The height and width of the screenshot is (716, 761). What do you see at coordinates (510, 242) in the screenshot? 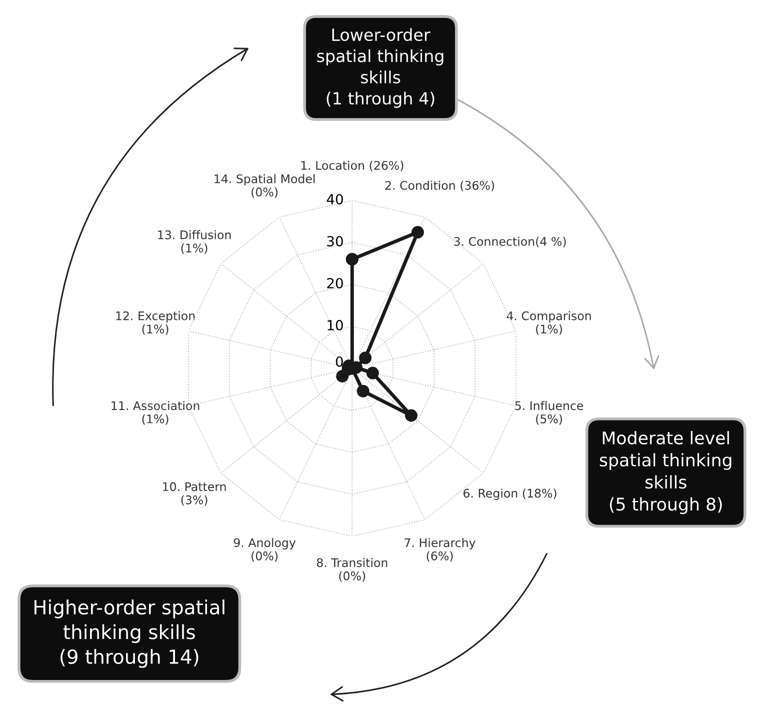
I see `spoke-label: 3. Connection(4 %)` at bounding box center [510, 242].